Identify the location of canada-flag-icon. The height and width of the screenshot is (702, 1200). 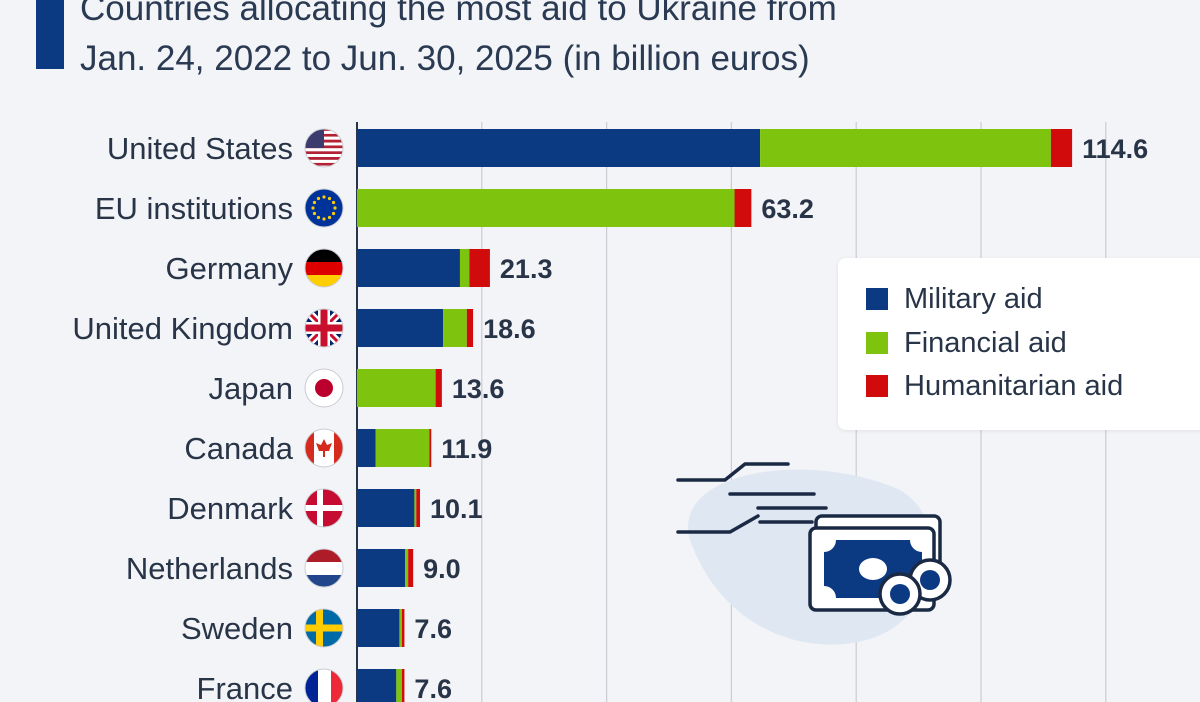
(324, 448).